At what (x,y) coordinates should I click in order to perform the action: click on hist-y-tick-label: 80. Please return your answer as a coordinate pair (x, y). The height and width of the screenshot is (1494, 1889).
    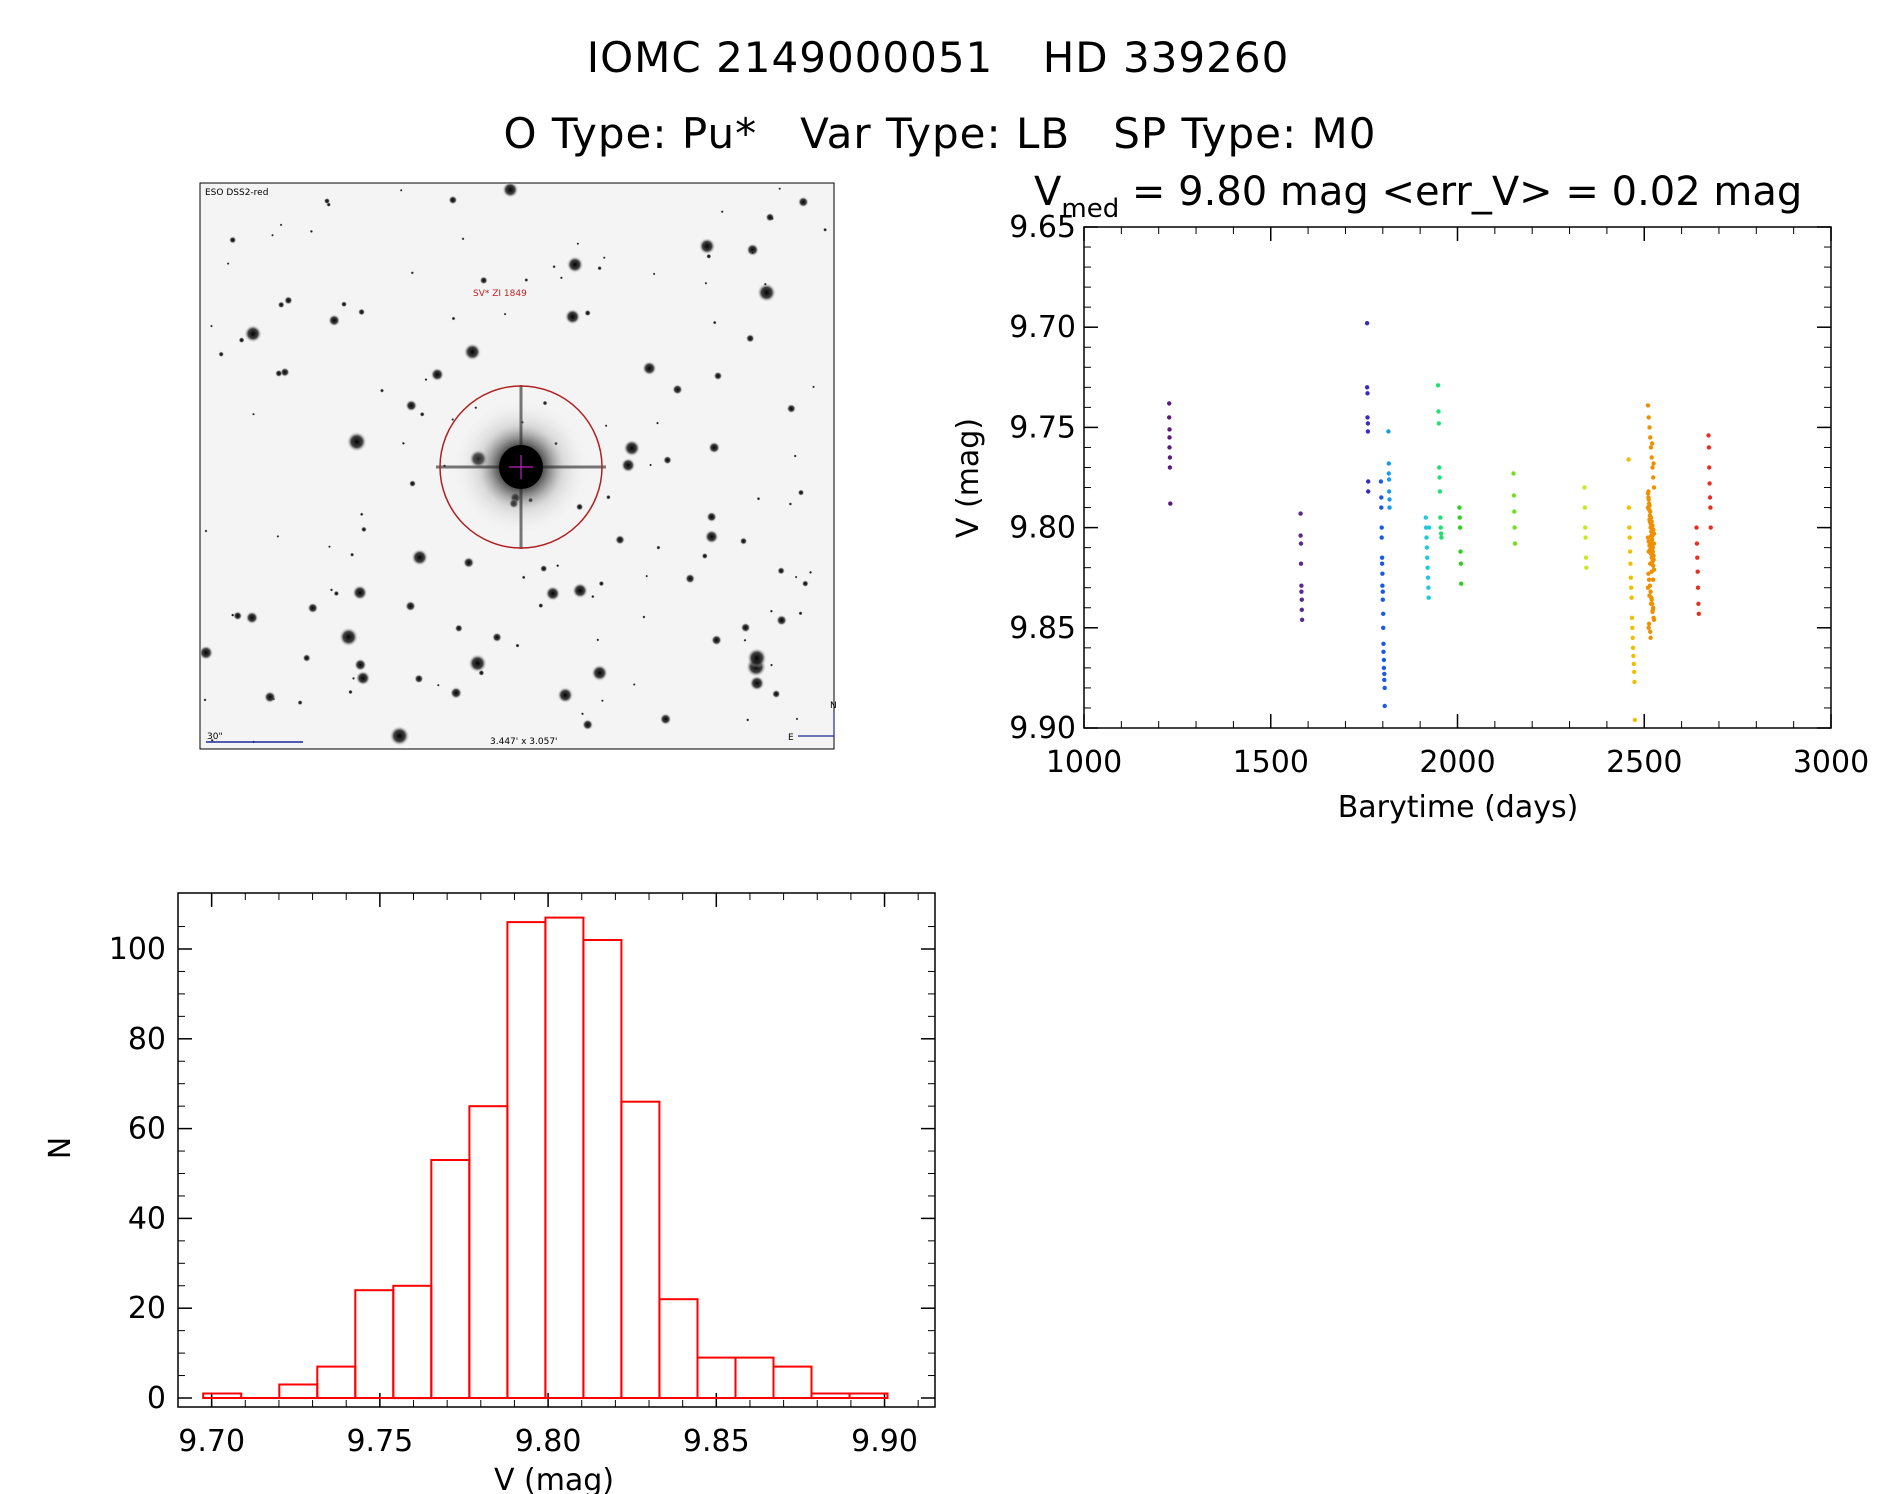
    Looking at the image, I should click on (147, 1039).